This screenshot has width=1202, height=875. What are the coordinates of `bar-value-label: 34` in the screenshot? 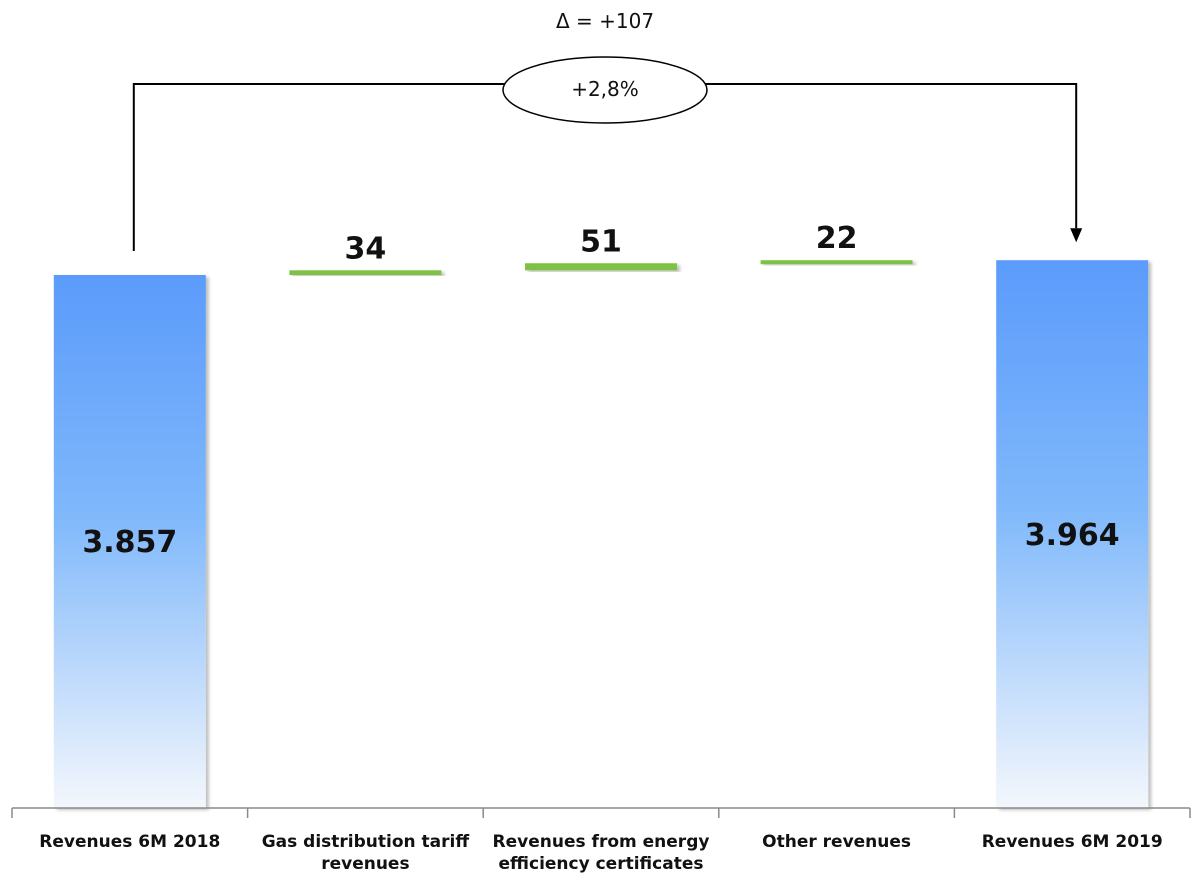 It's located at (366, 248).